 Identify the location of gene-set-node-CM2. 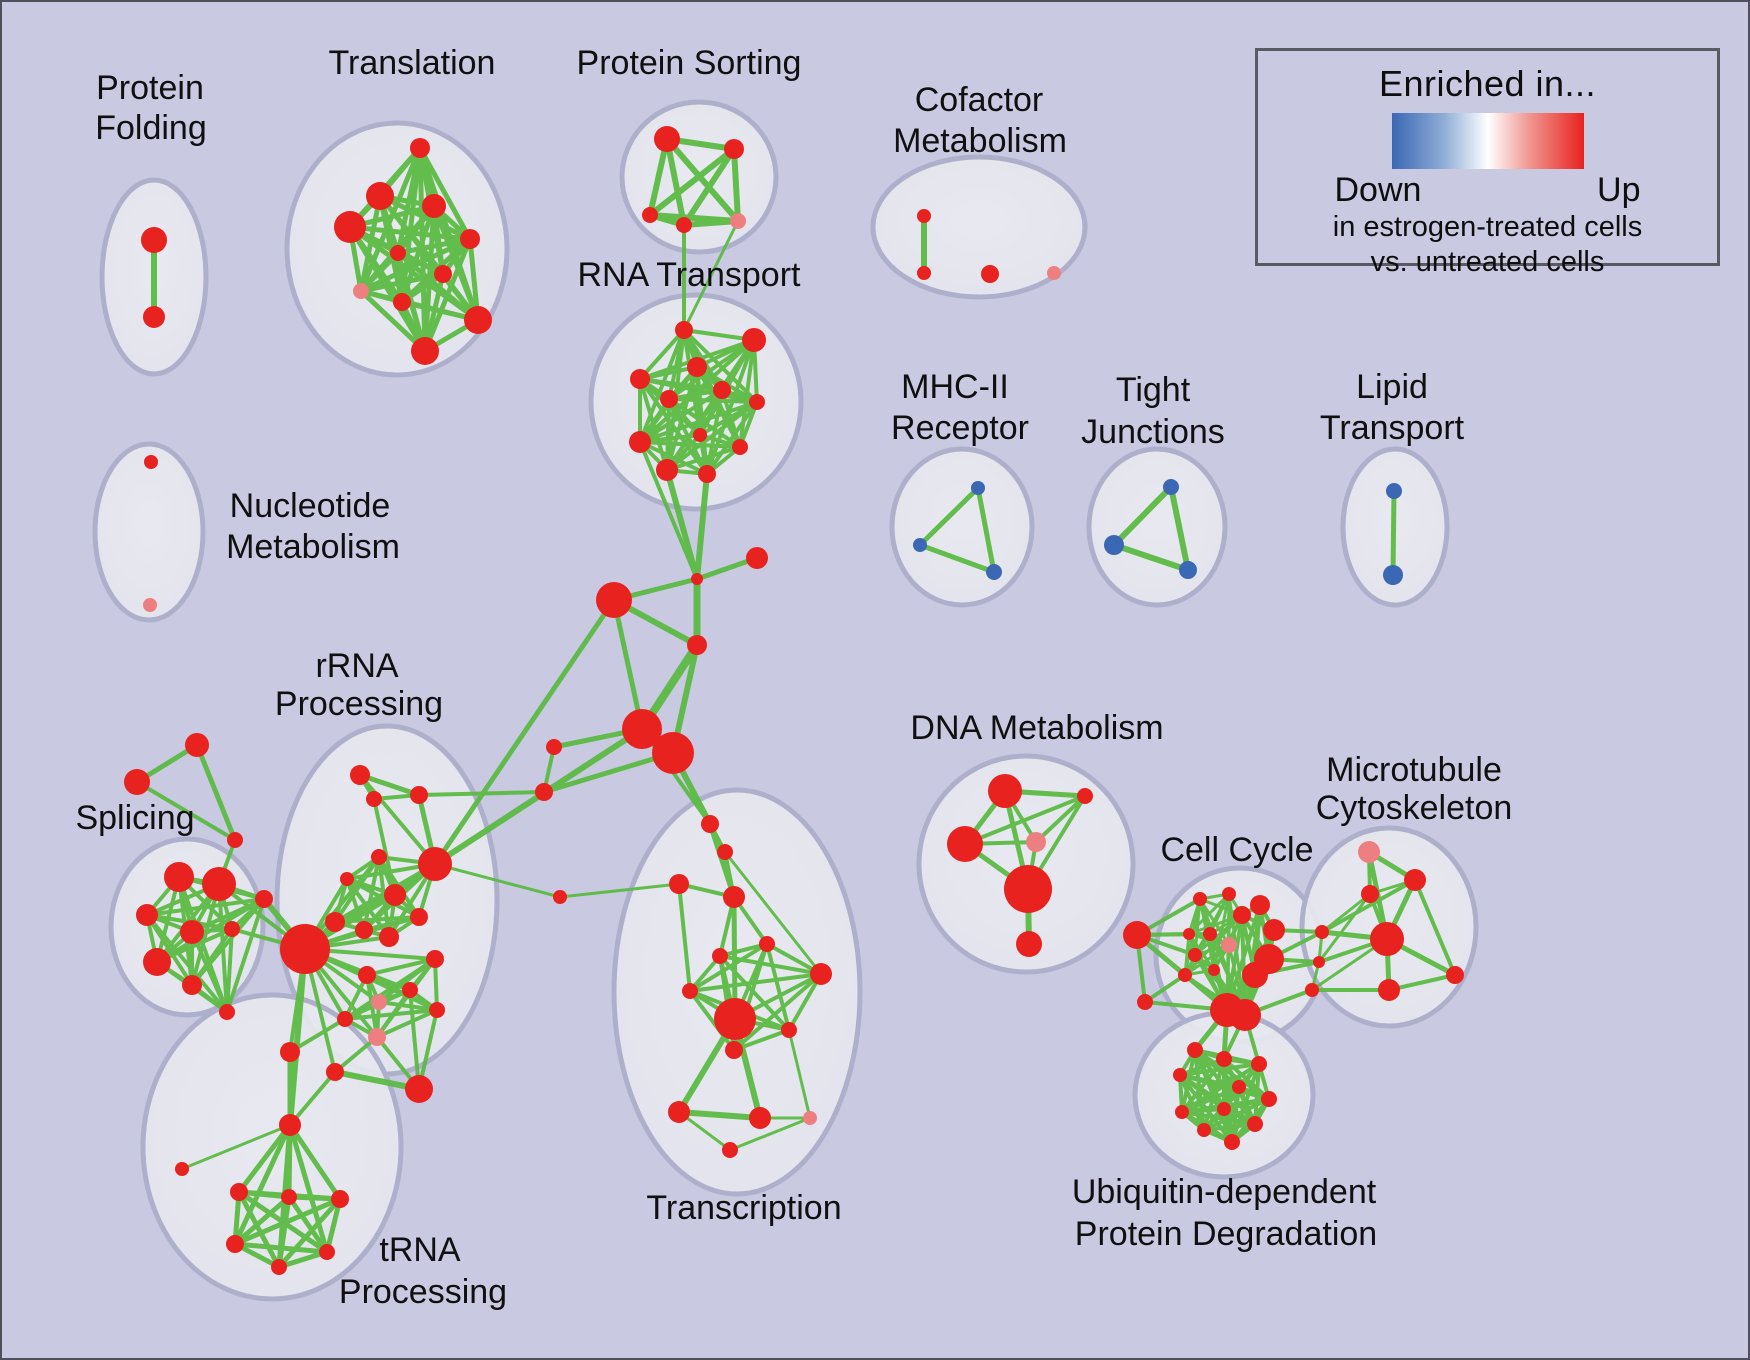
(924, 273).